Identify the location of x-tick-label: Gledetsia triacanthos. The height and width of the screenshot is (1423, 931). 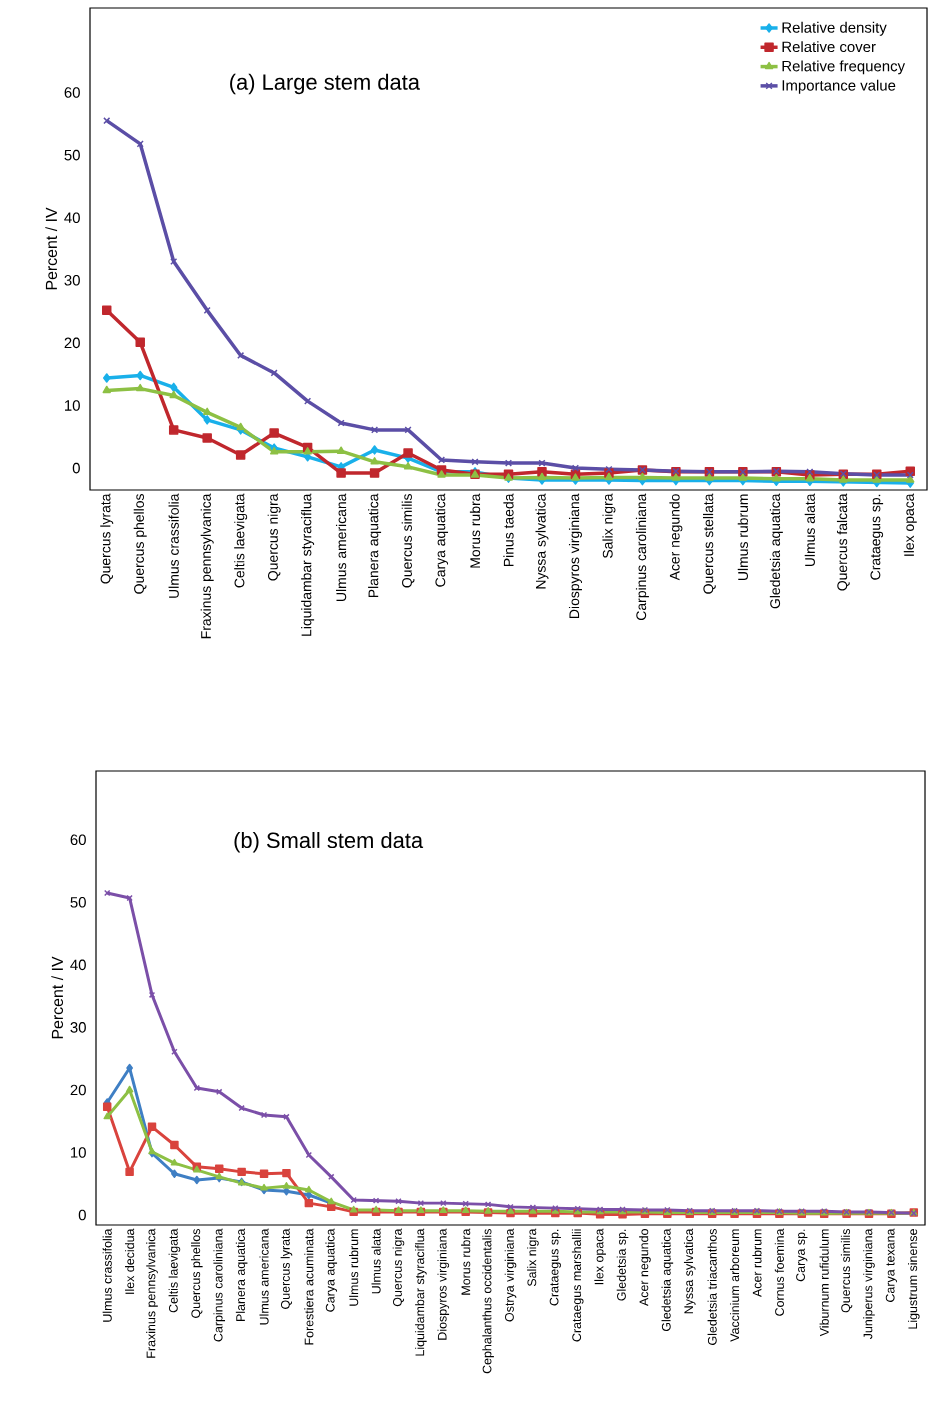
(712, 1287).